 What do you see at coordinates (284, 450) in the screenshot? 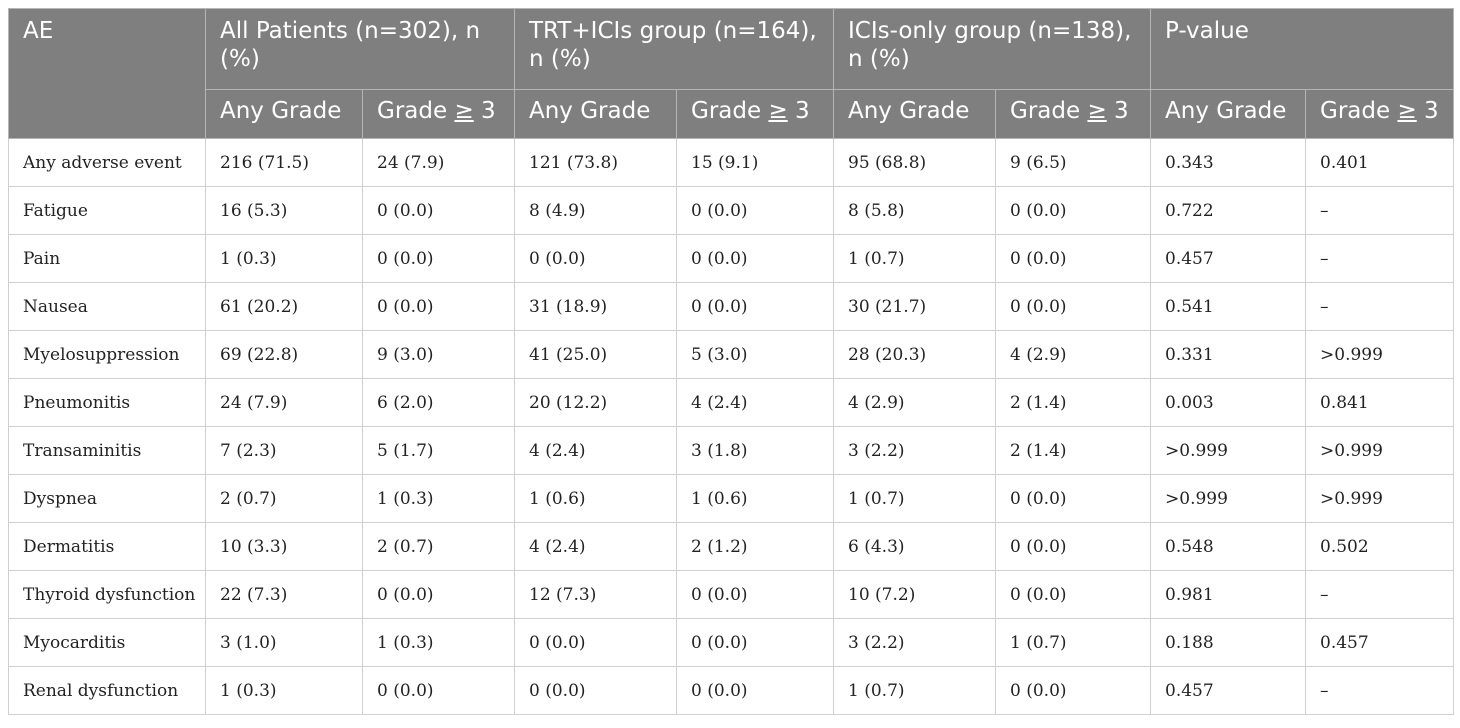
I see `value-cell: 7 (2.3)` at bounding box center [284, 450].